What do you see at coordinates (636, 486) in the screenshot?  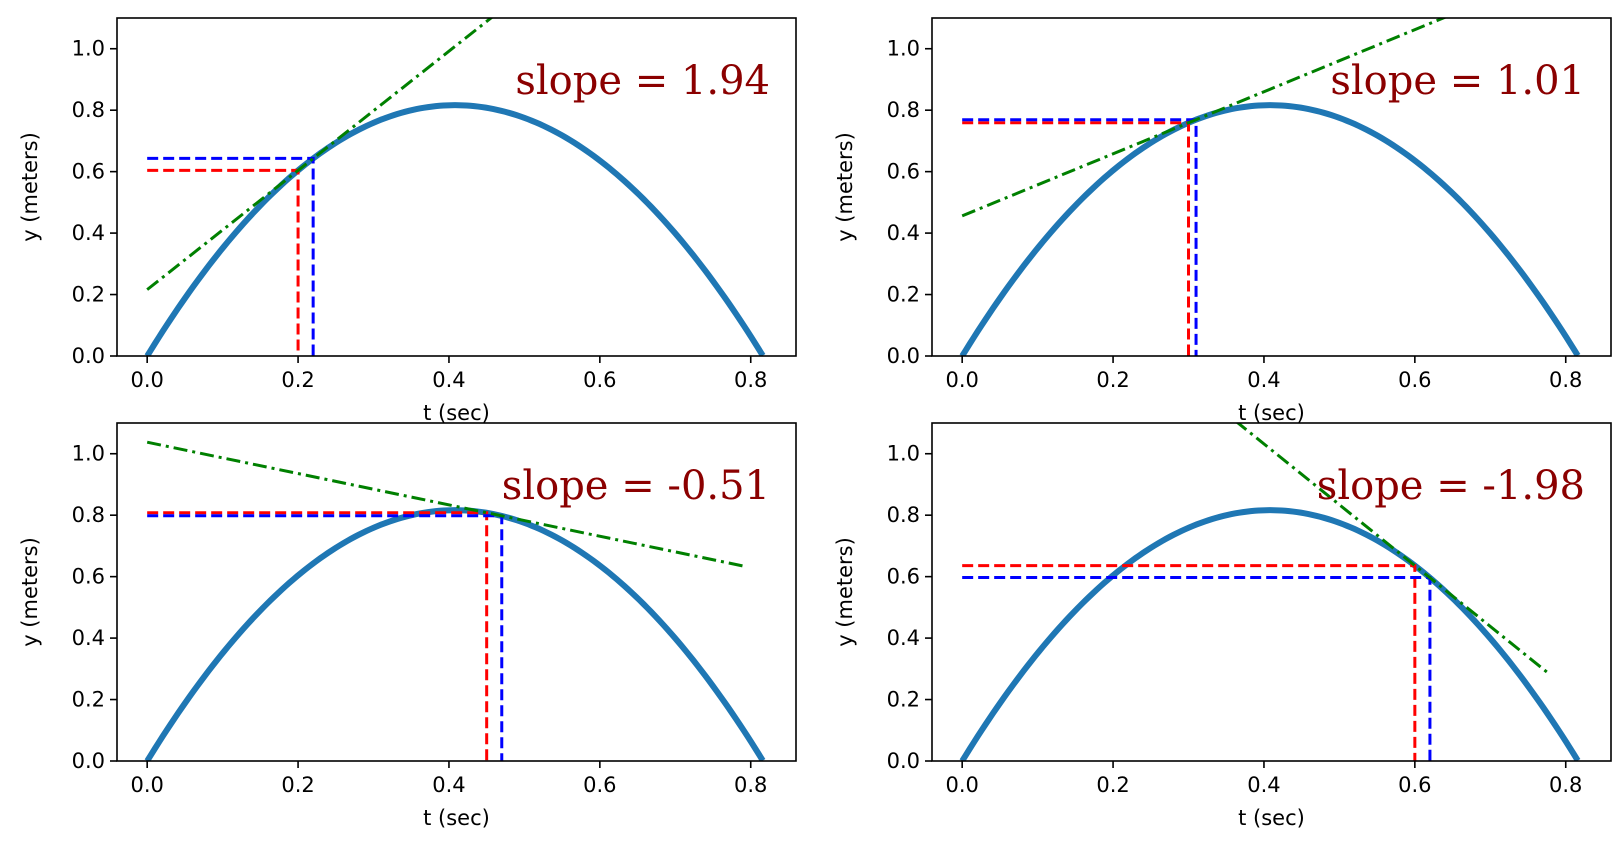 I see `slope-annotation: slope = -0.51` at bounding box center [636, 486].